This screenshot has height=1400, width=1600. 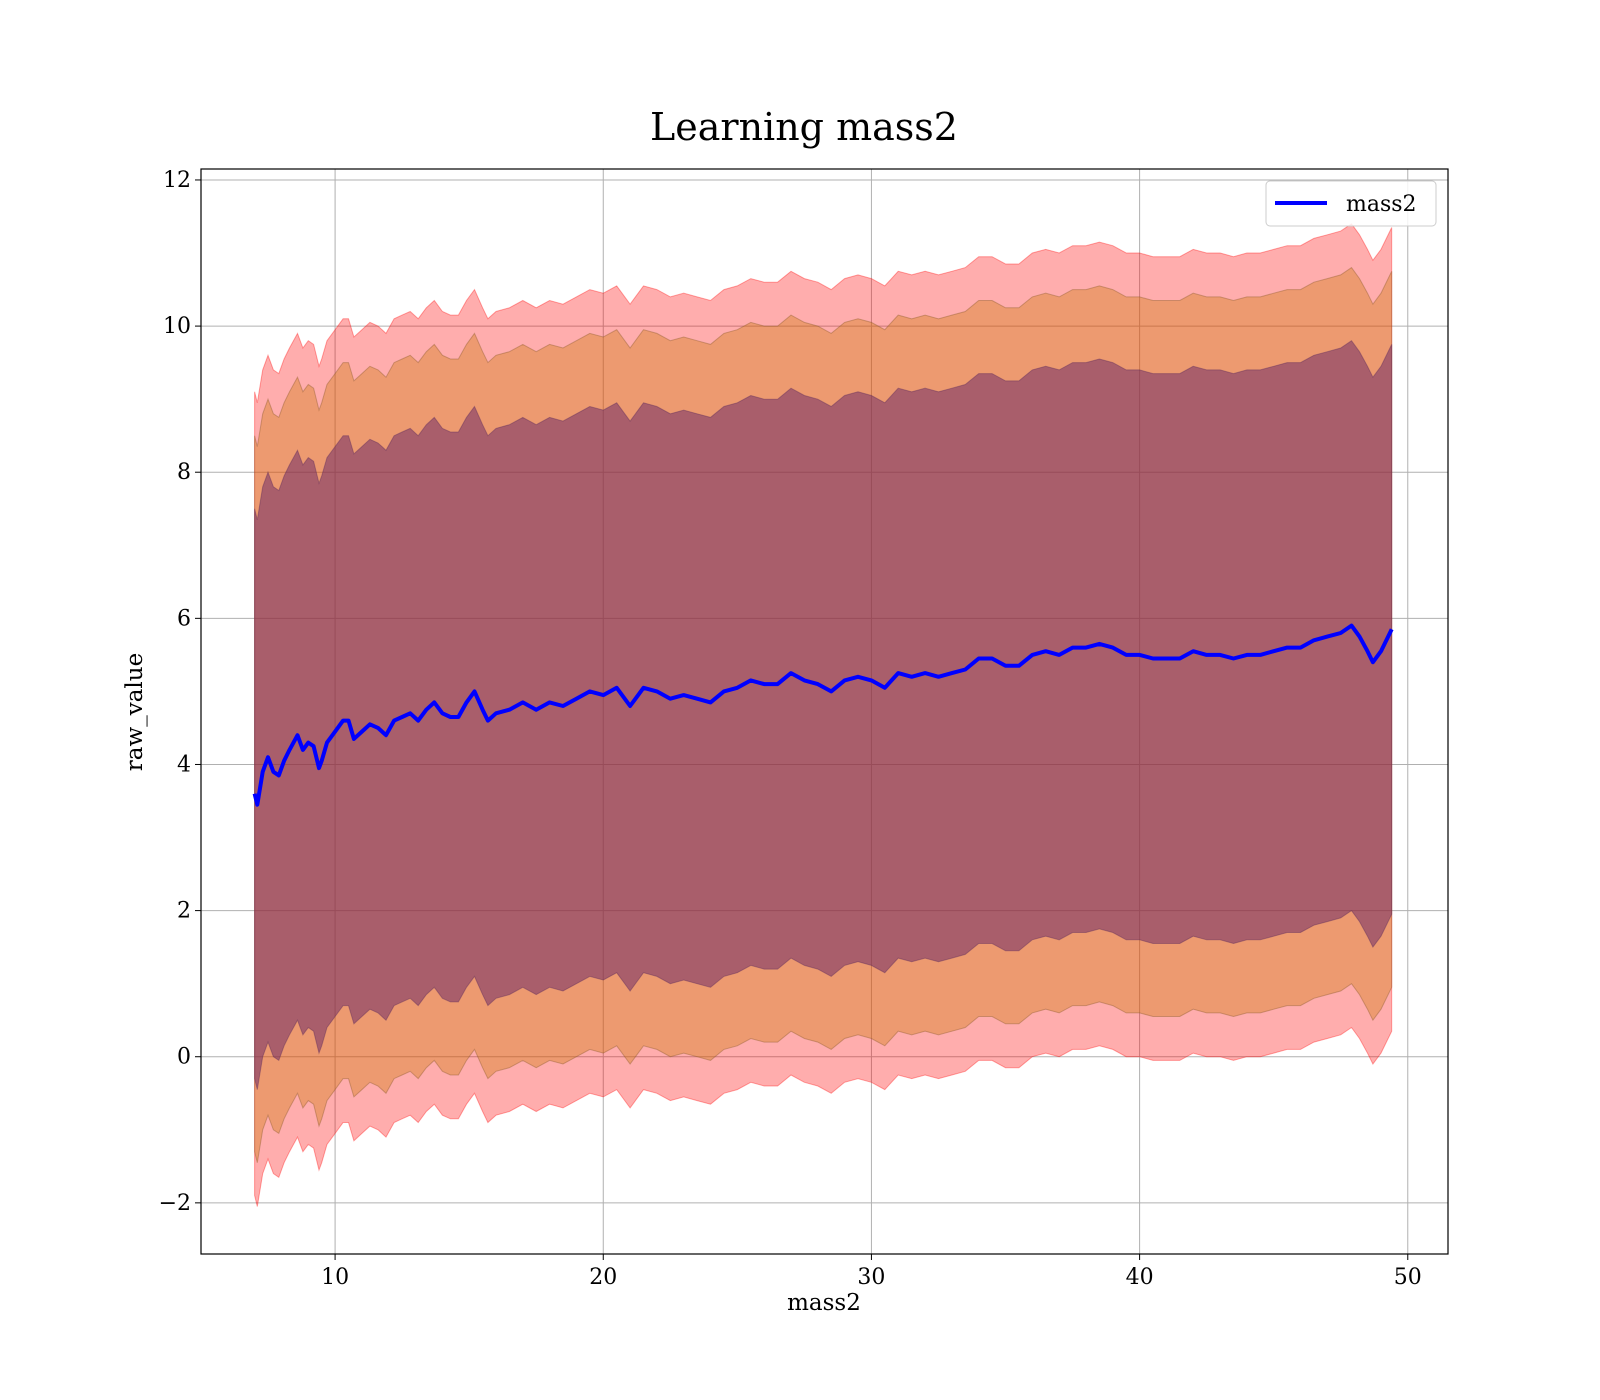 I want to click on y-axis-label: raw_value, so click(x=135, y=712).